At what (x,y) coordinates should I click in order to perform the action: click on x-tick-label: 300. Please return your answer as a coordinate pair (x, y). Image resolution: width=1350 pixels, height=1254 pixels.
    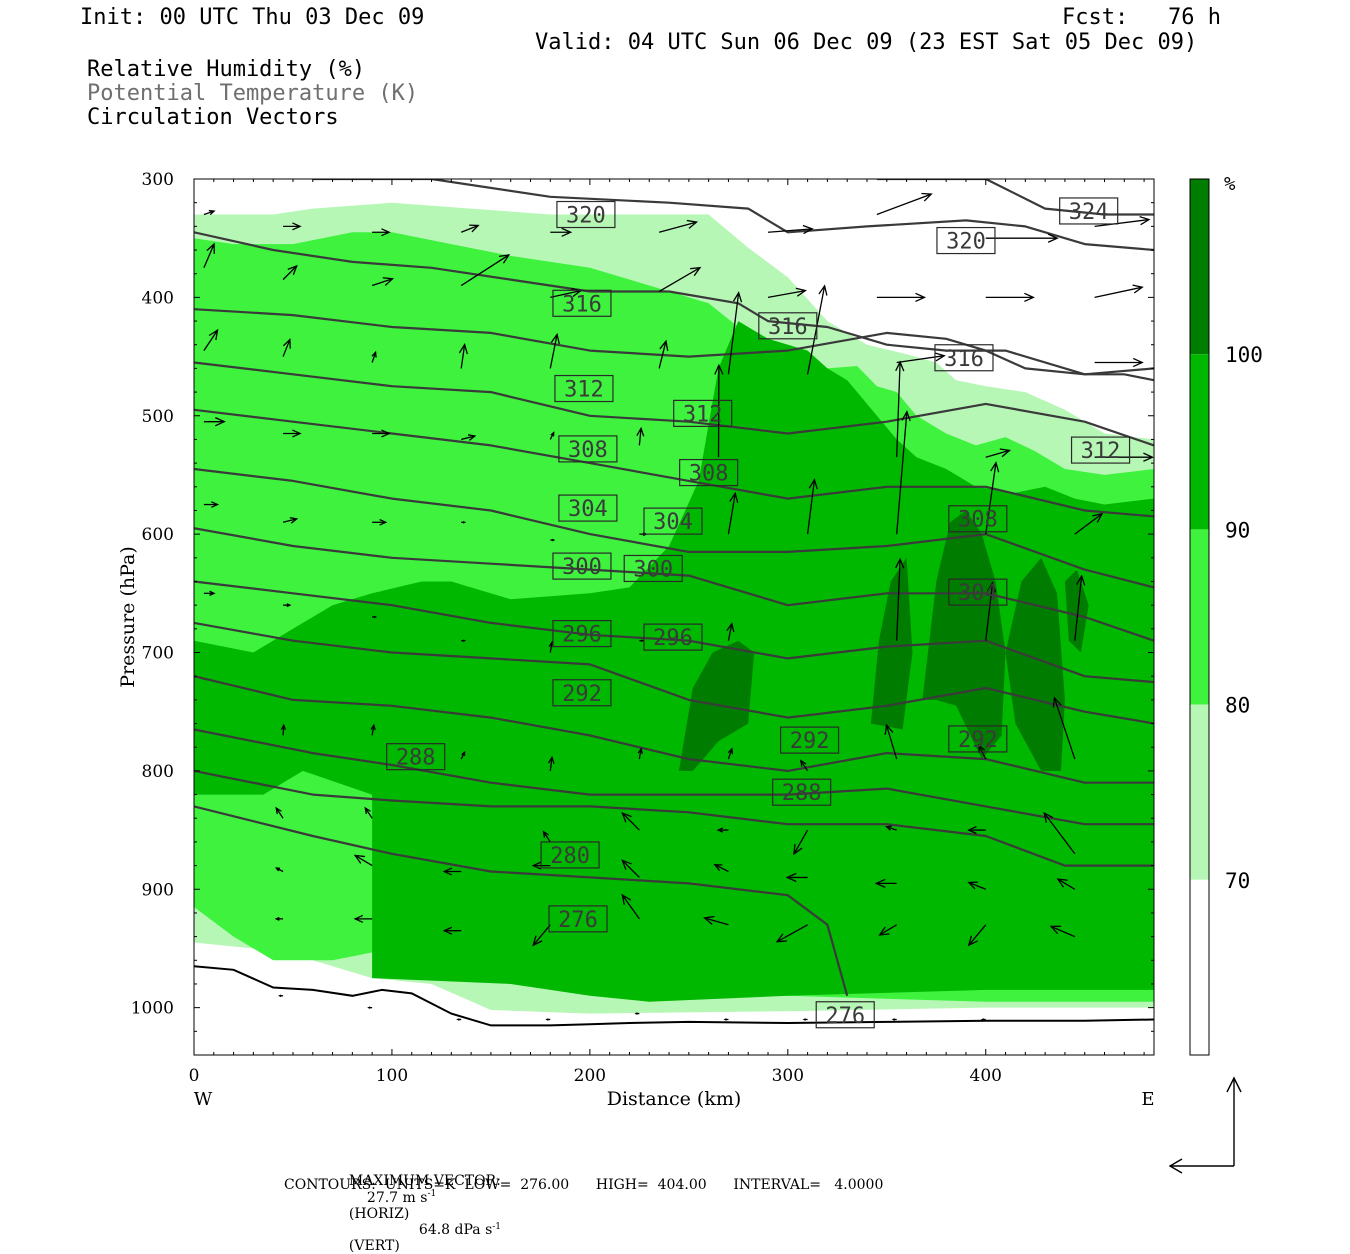
    Looking at the image, I should click on (788, 1076).